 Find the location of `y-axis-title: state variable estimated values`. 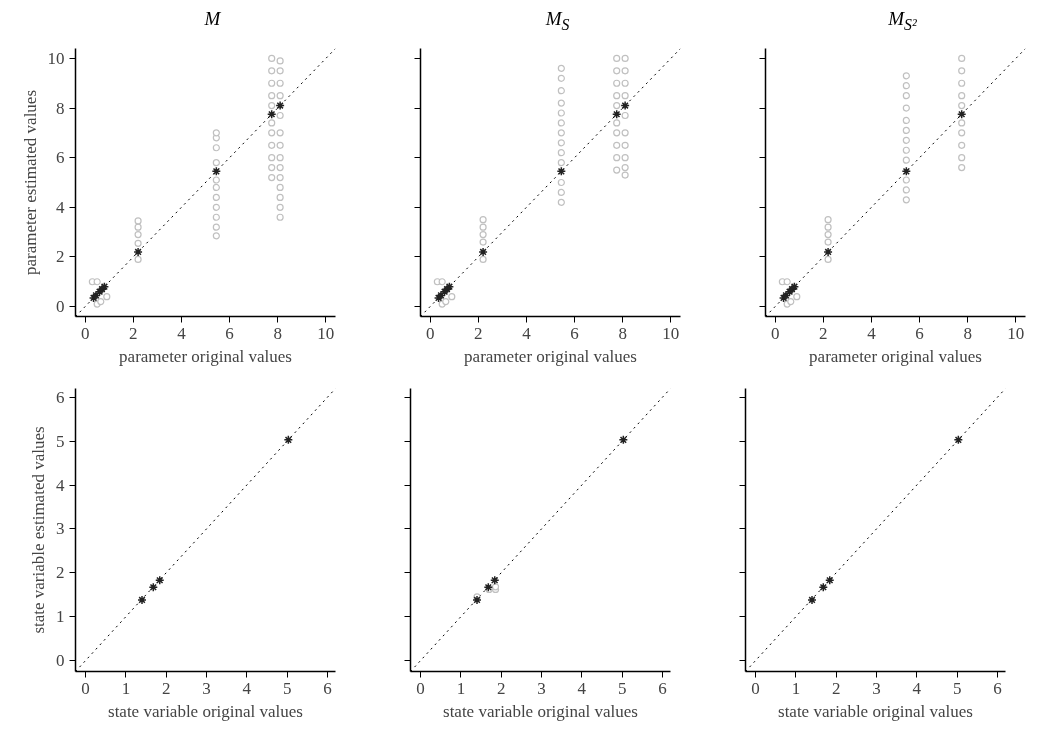

y-axis-title: state variable estimated values is located at coordinates (38, 530).